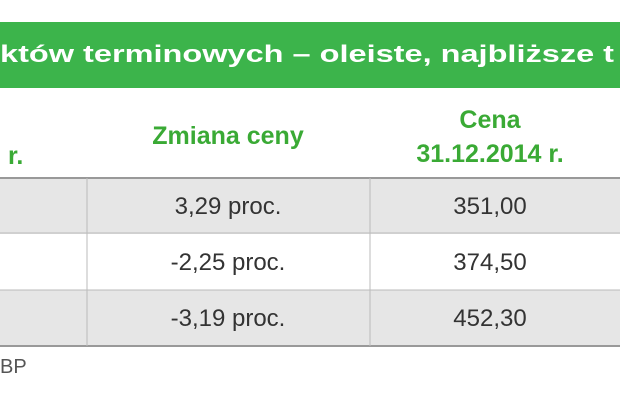  Describe the element at coordinates (228, 136) in the screenshot. I see `header-cell: Zmiana ceny` at that location.